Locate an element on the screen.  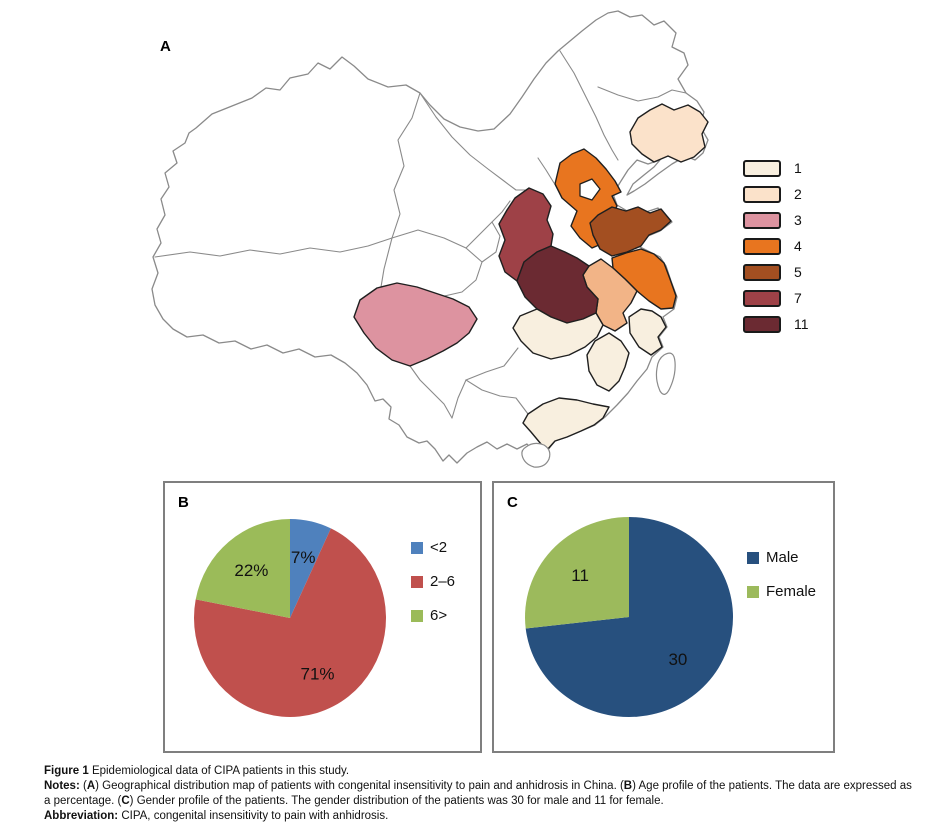
map-legend-row: 4 is located at coordinates (776, 246).